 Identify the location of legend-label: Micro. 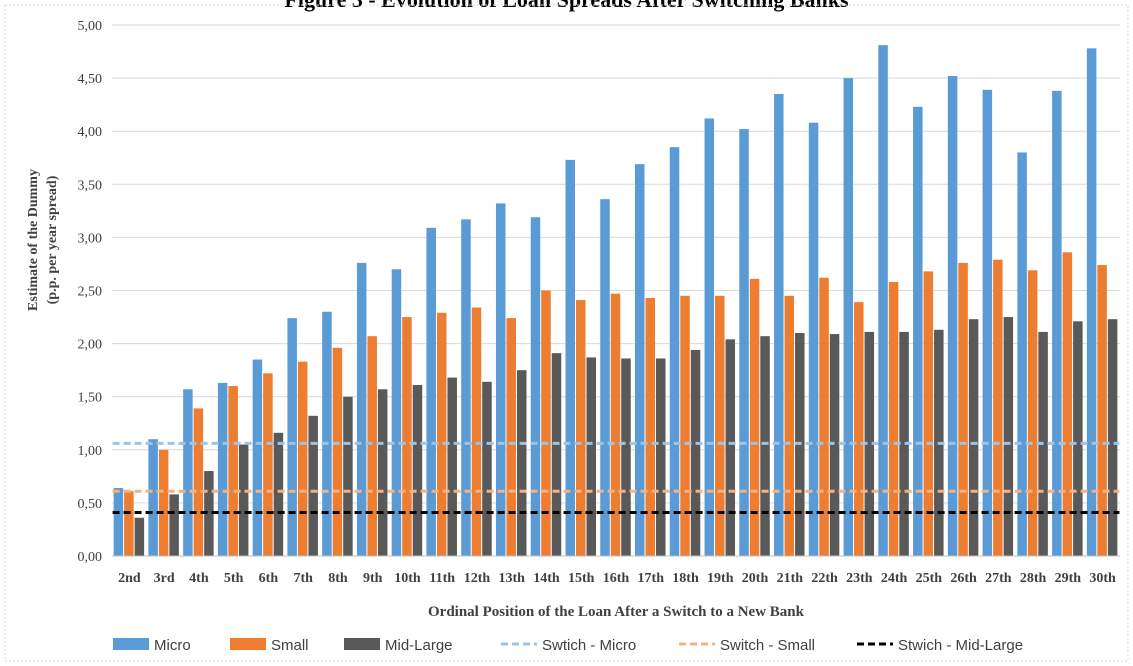
(172, 645).